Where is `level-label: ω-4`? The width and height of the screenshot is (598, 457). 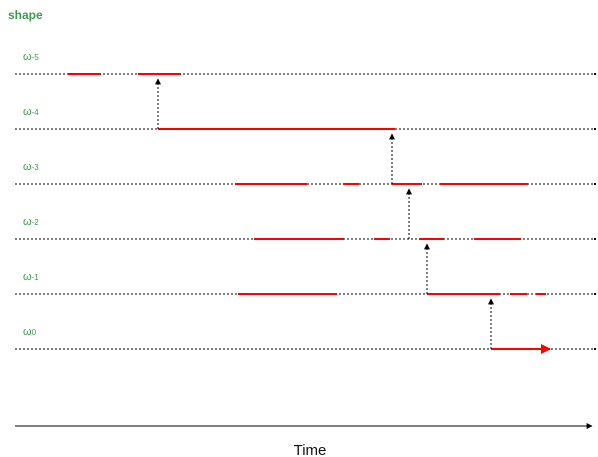 level-label: ω-4 is located at coordinates (31, 112).